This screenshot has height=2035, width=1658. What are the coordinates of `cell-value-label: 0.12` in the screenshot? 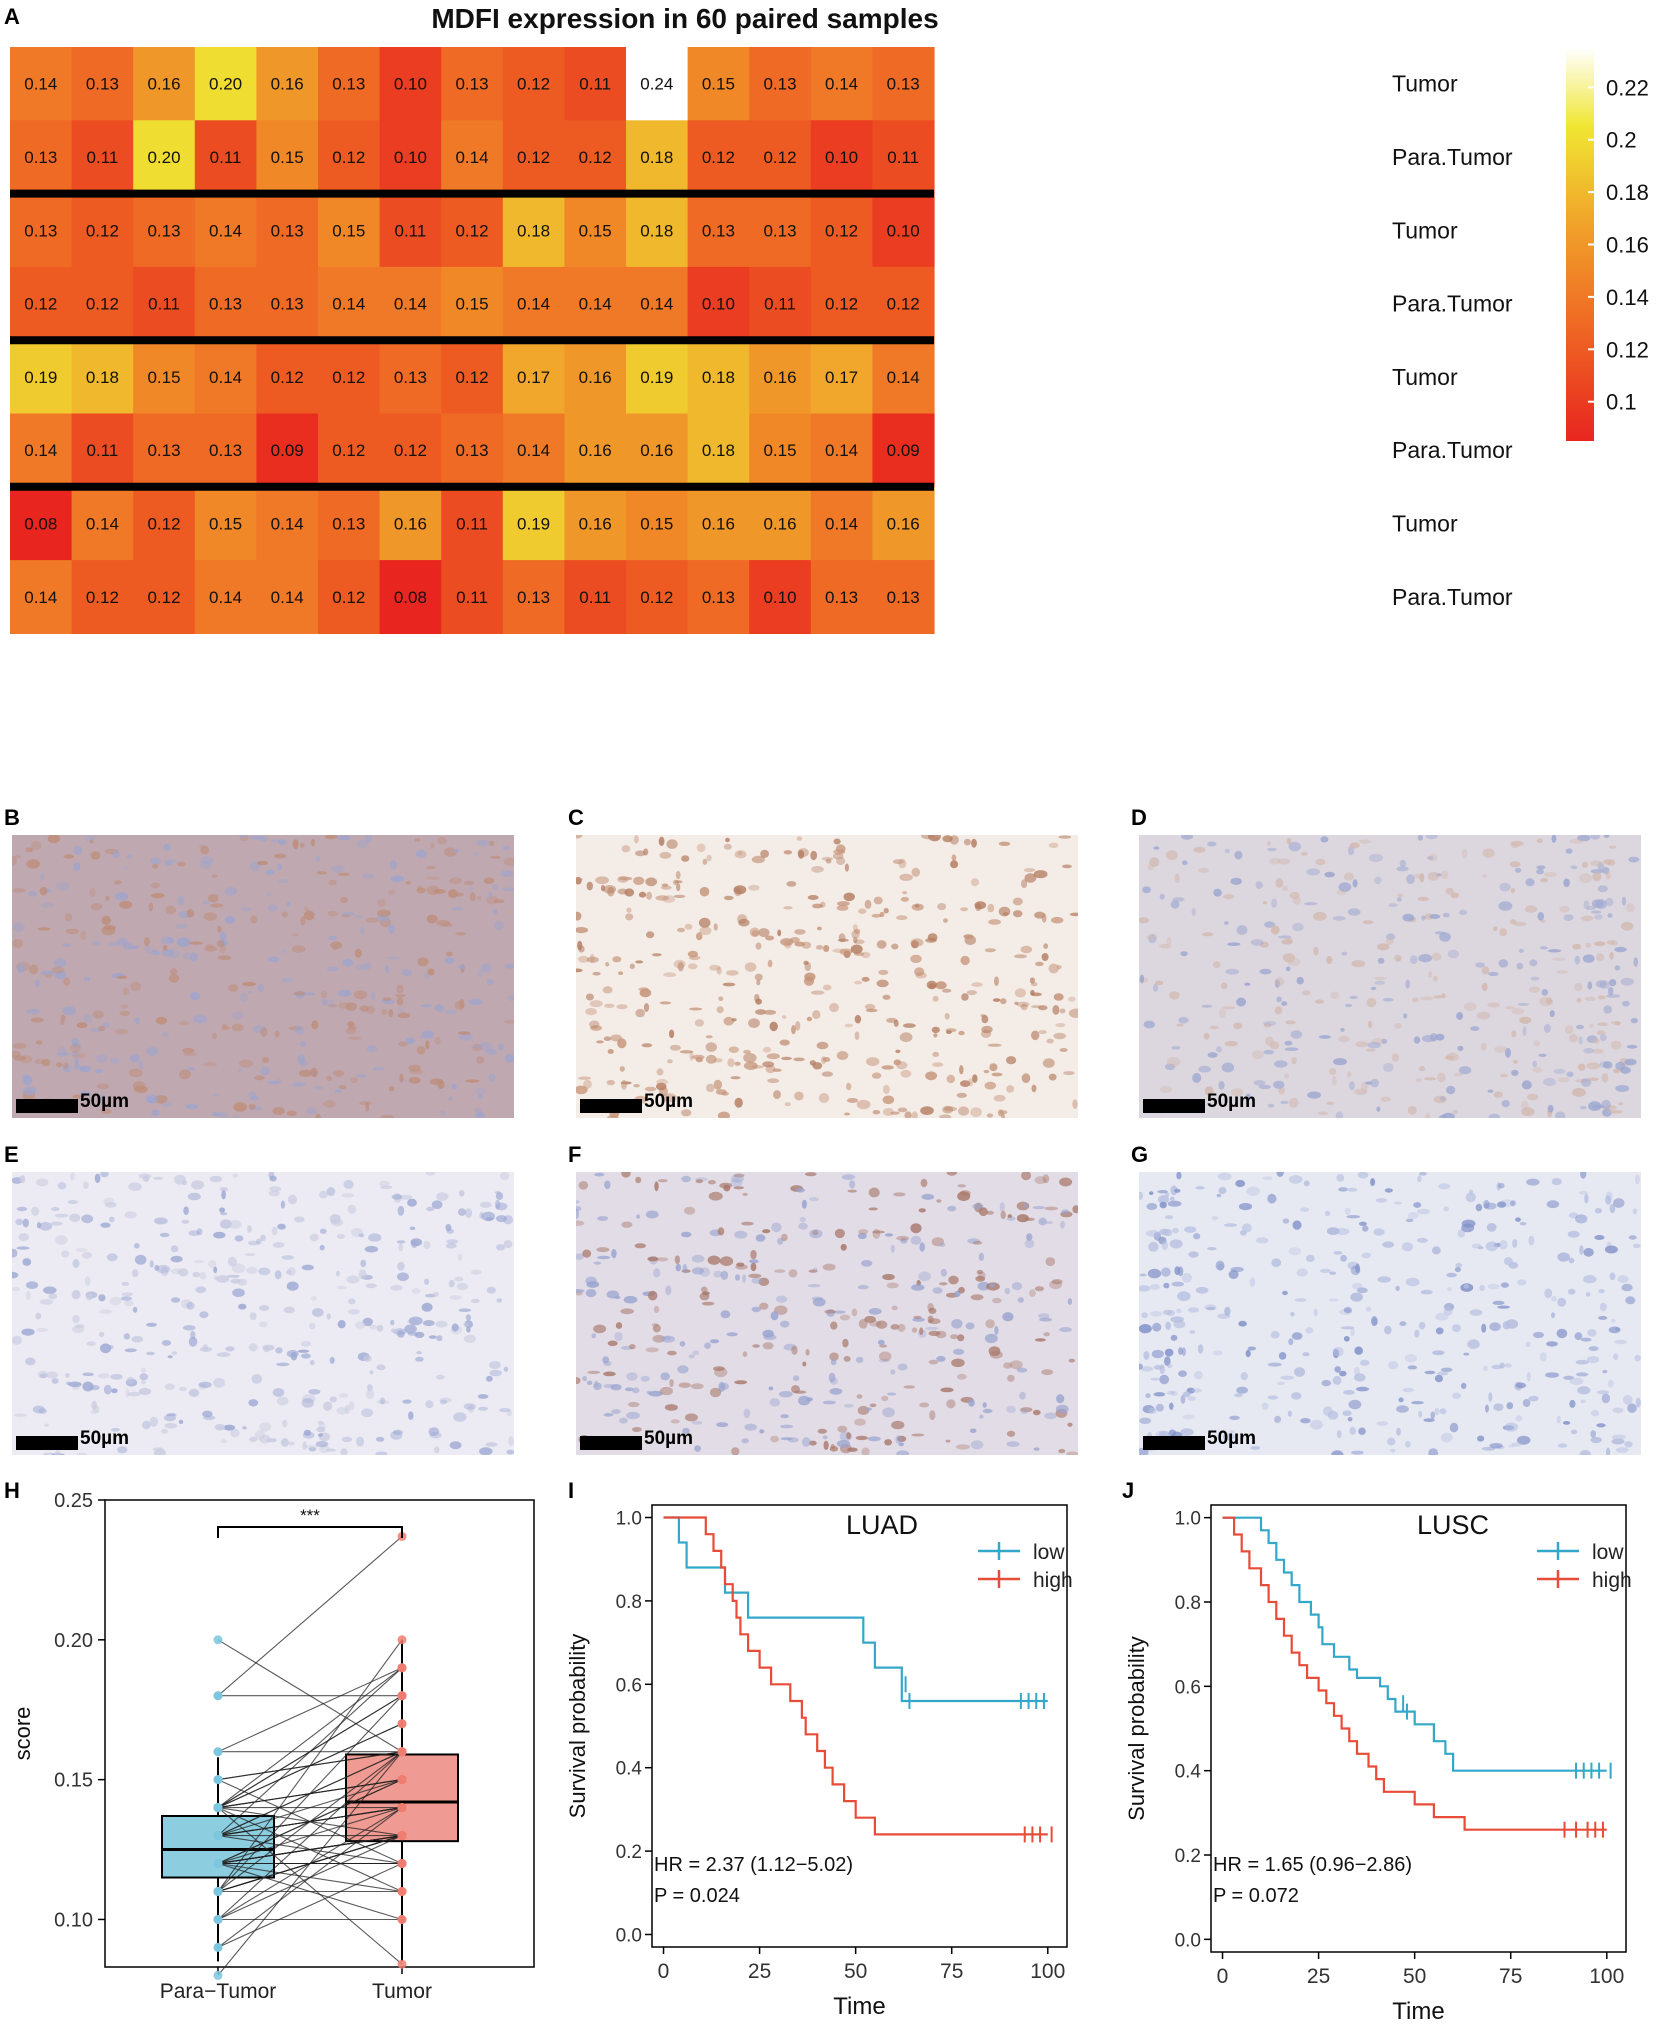 It's located at (718, 157).